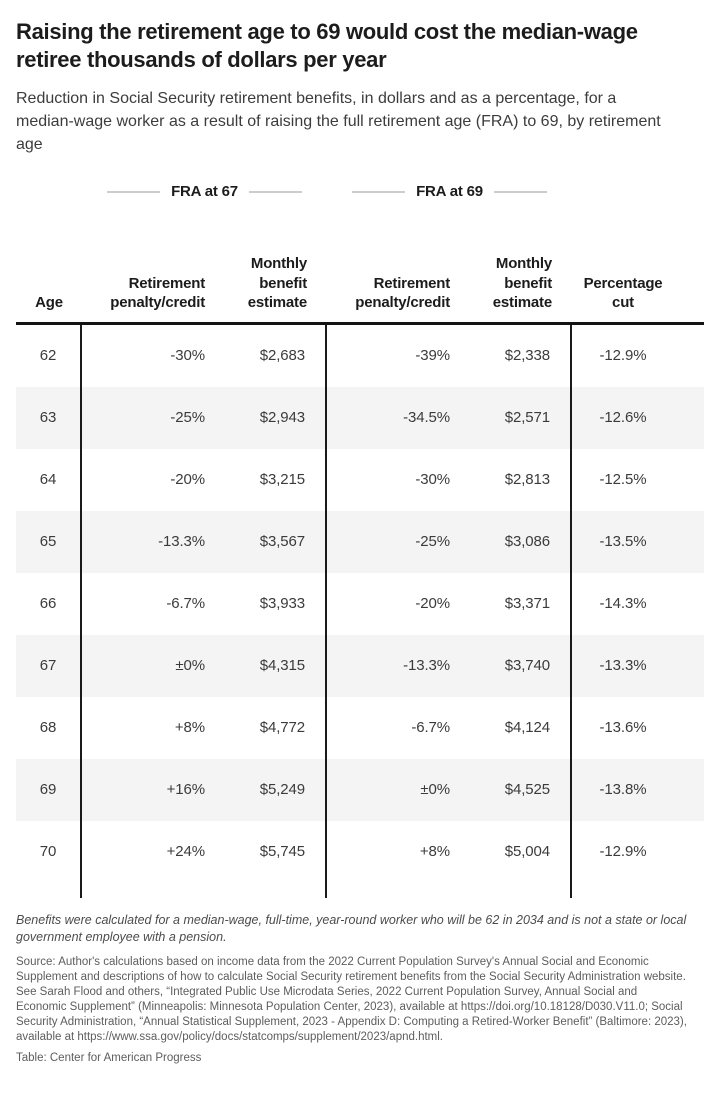 The image size is (720, 1097). Describe the element at coordinates (432, 542) in the screenshot. I see `cell-fra69-penalty: -25%` at that location.